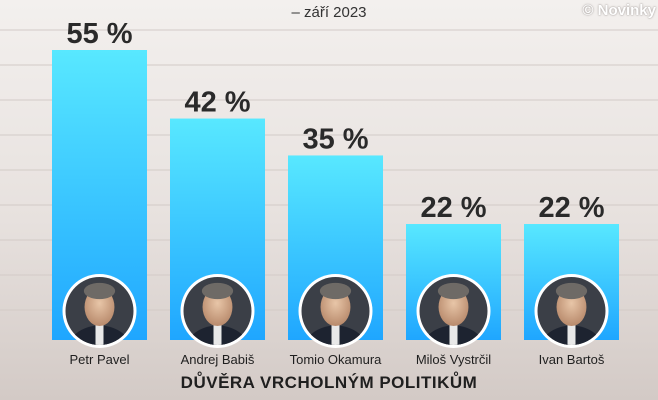 Image resolution: width=658 pixels, height=400 pixels. What do you see at coordinates (572, 359) in the screenshot?
I see `category-label: Ivan Bartoš` at bounding box center [572, 359].